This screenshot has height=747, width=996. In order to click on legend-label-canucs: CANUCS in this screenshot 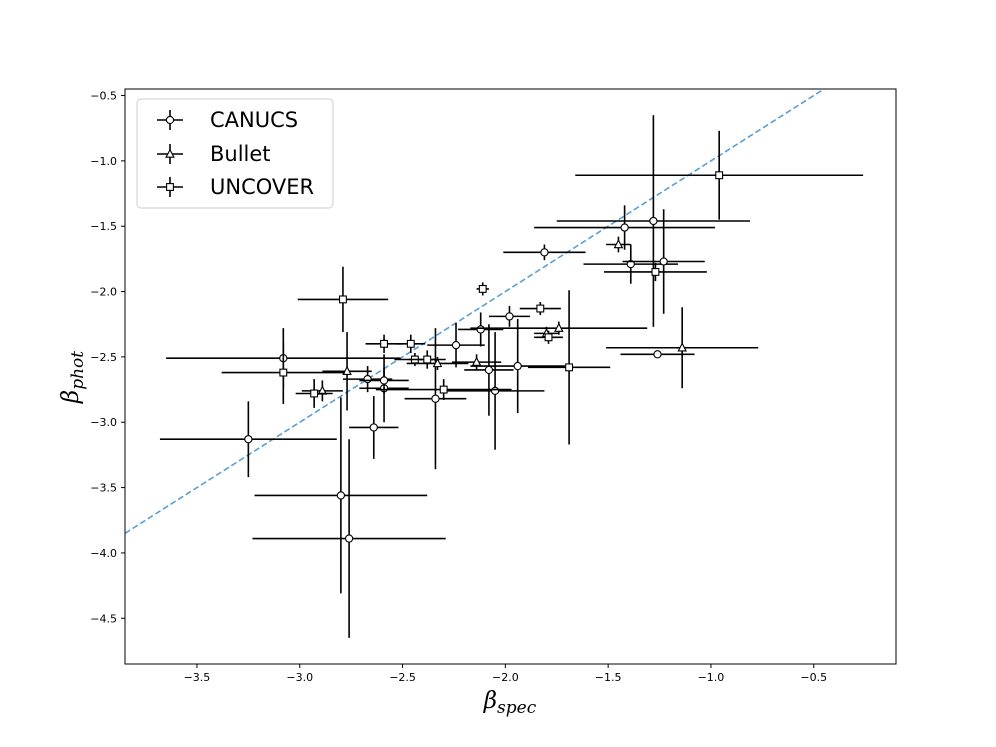, I will do `click(254, 120)`.